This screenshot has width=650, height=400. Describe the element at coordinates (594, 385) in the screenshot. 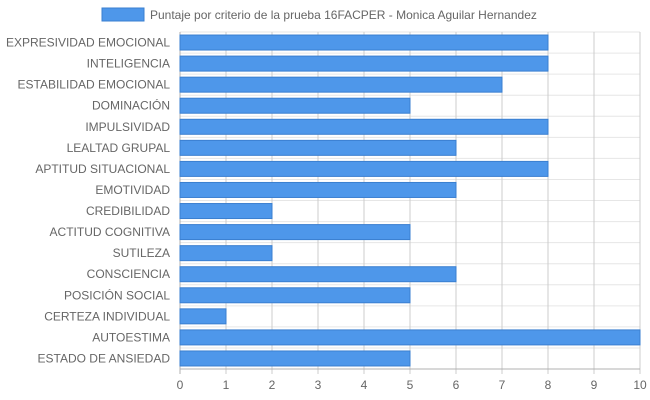

I see `x-tick-label: 9` at that location.